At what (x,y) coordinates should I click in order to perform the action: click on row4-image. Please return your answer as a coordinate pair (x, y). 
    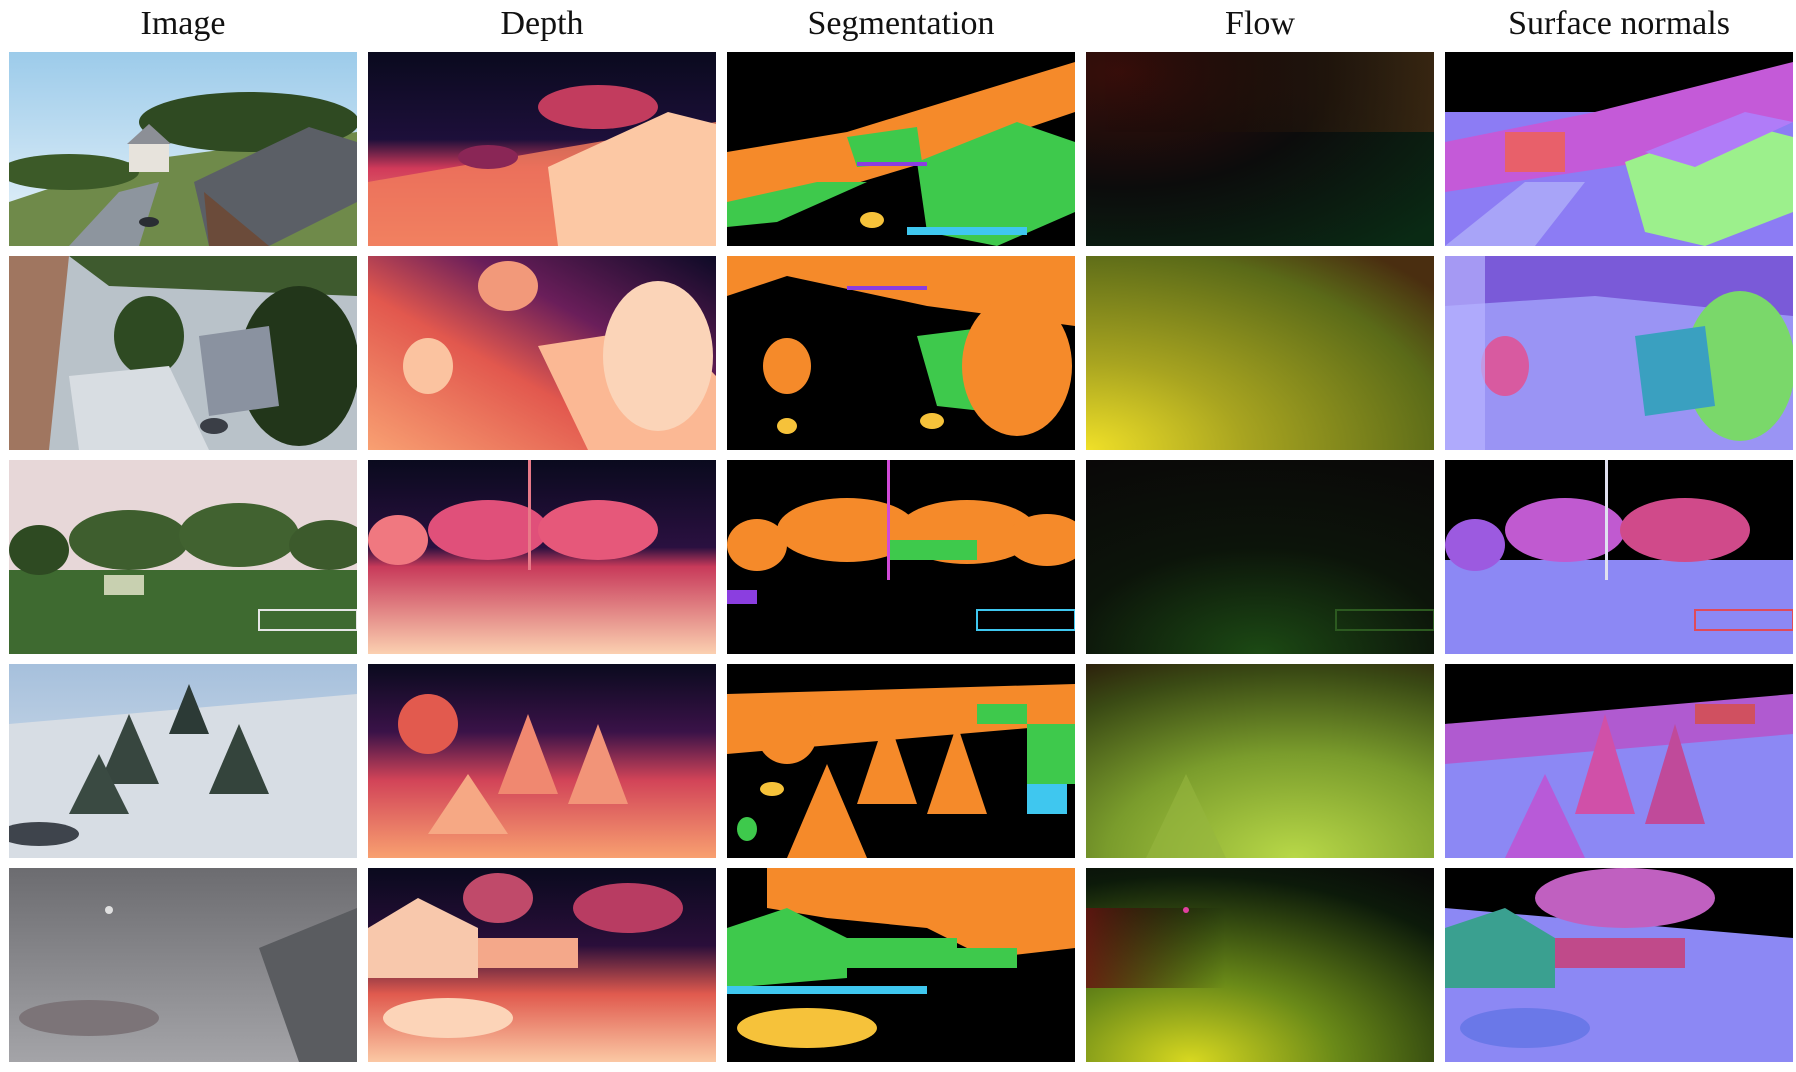
    Looking at the image, I should click on (183, 761).